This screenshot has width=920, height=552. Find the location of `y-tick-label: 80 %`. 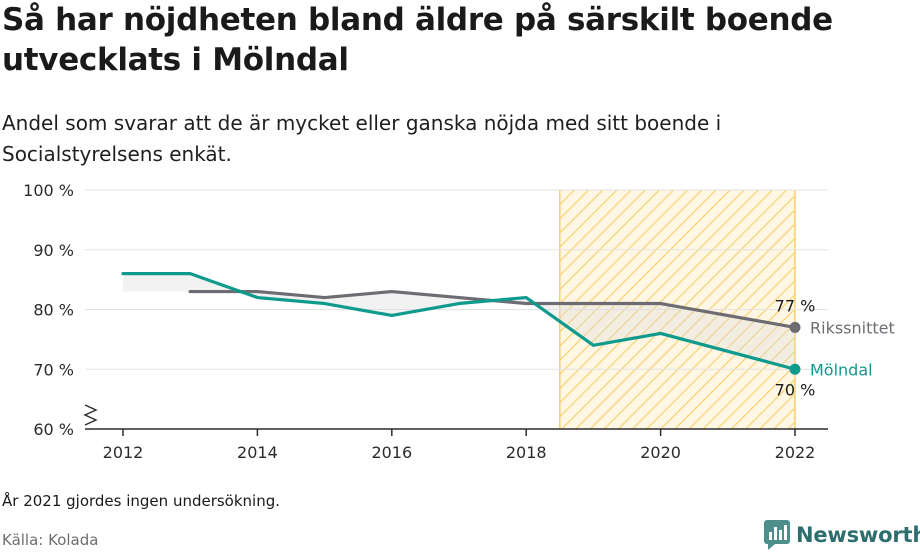

y-tick-label: 80 % is located at coordinates (53, 310).